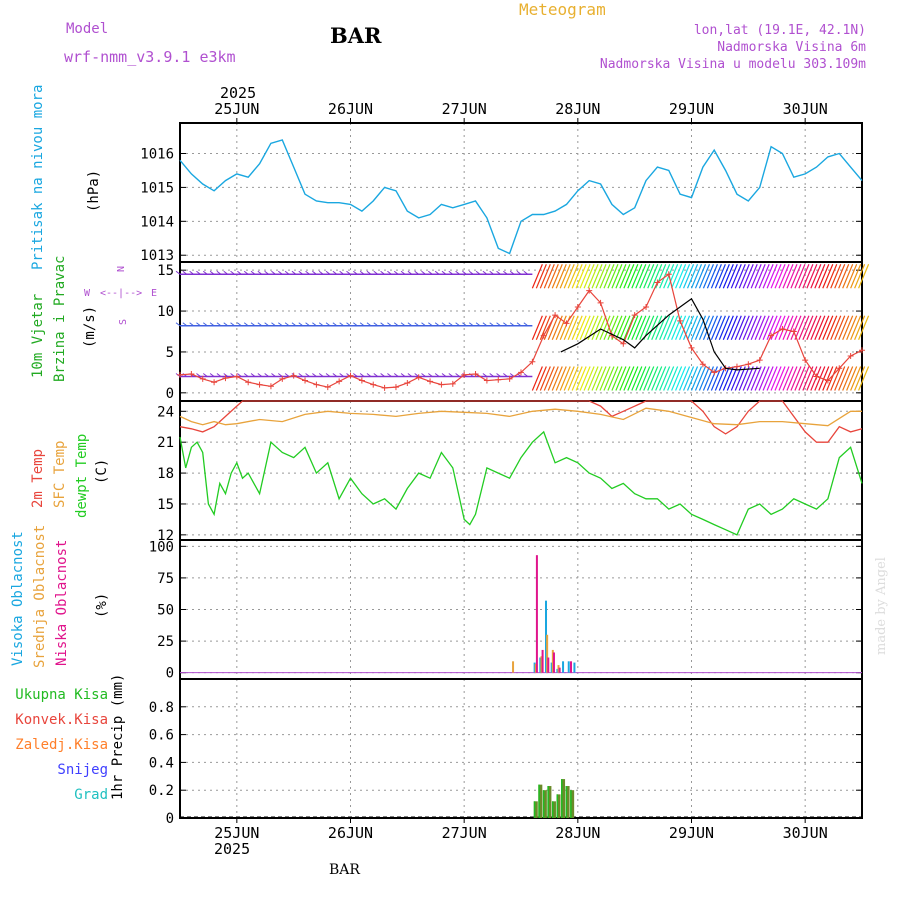 This screenshot has width=900, height=900. Describe the element at coordinates (161, 763) in the screenshot. I see `y-tick-label: 0.4` at that location.